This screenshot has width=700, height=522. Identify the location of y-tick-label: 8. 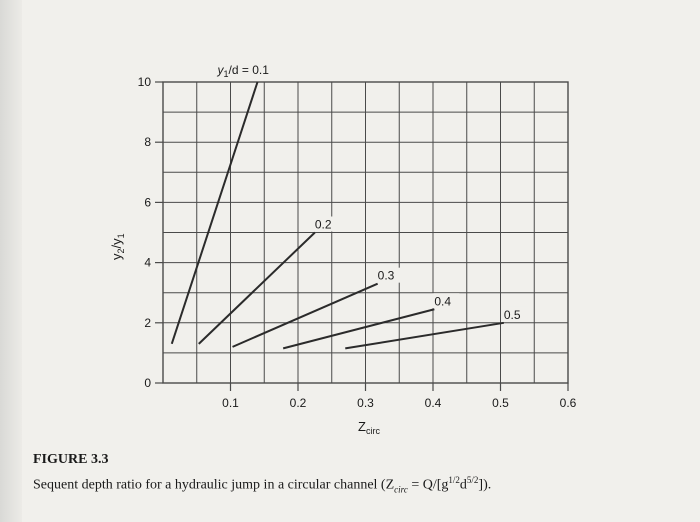
(147, 142).